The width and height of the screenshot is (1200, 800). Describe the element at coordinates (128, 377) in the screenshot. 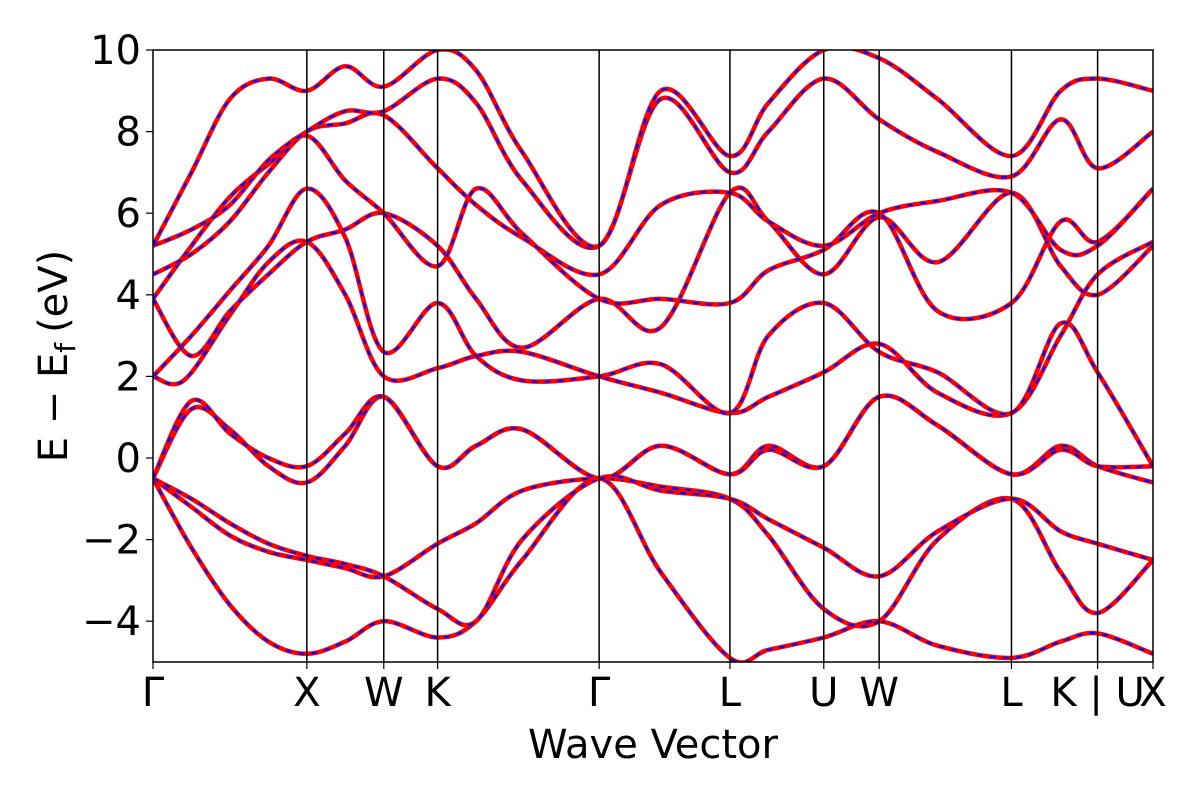

I see `y-tick-label: 2` at that location.